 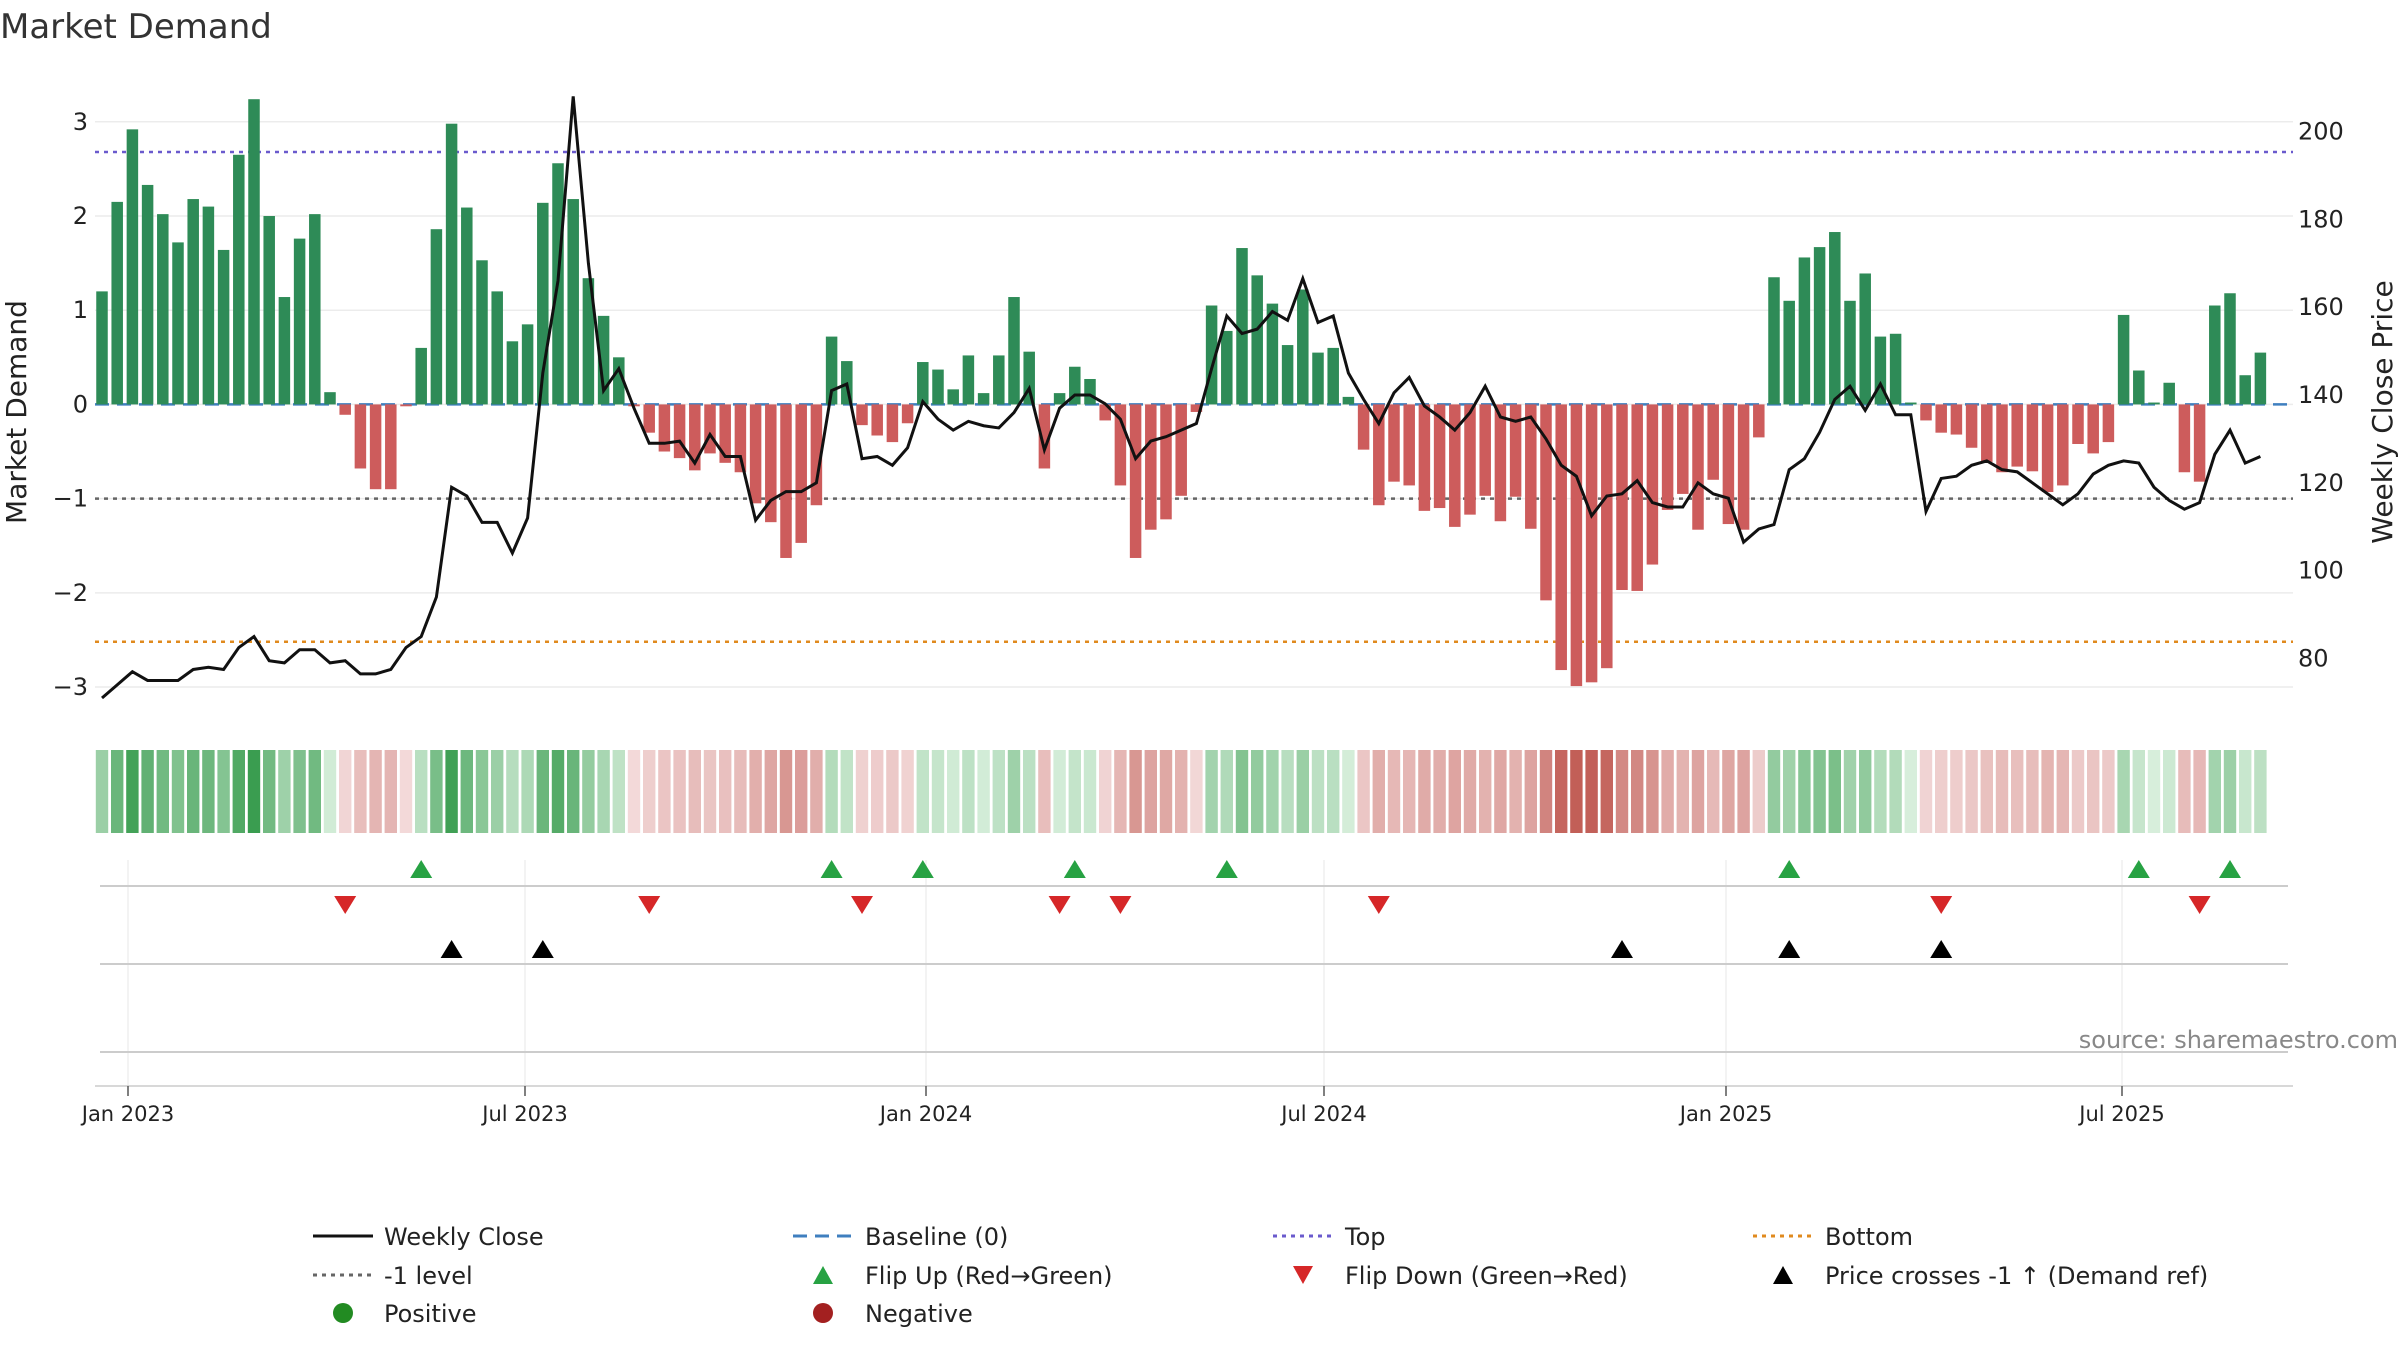 What do you see at coordinates (2238, 1040) in the screenshot?
I see `source-note: source: sharemaestro.com` at bounding box center [2238, 1040].